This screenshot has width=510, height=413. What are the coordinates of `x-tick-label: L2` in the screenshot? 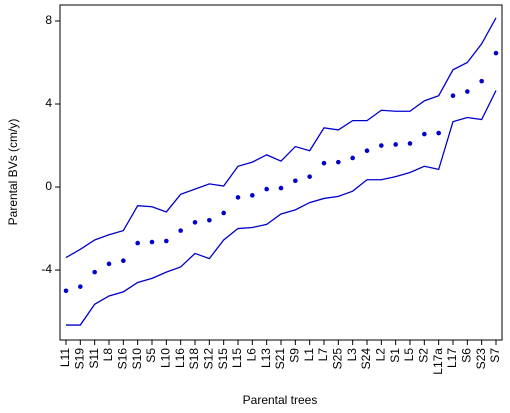 It's located at (381, 355).